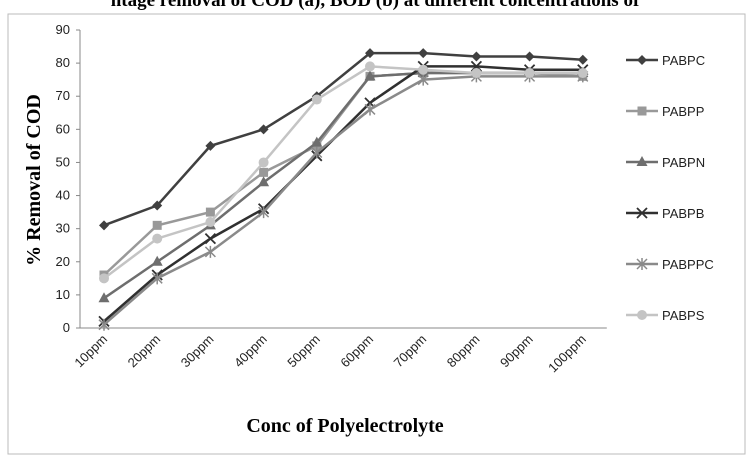 This screenshot has height=457, width=751. Describe the element at coordinates (63, 195) in the screenshot. I see `y-tick-label: 40` at that location.